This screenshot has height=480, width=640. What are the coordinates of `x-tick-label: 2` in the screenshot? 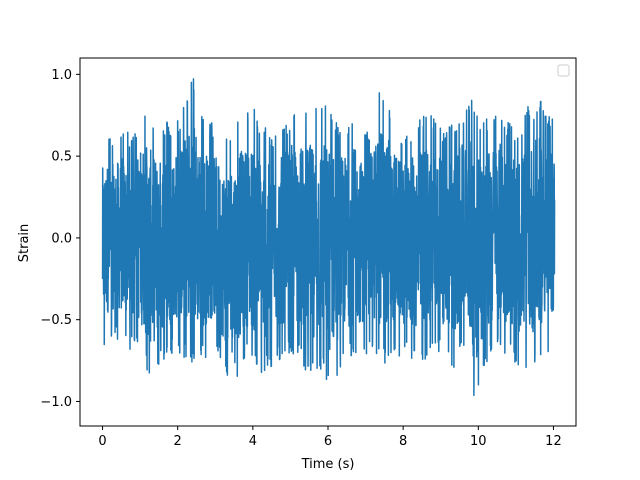 It's located at (178, 441).